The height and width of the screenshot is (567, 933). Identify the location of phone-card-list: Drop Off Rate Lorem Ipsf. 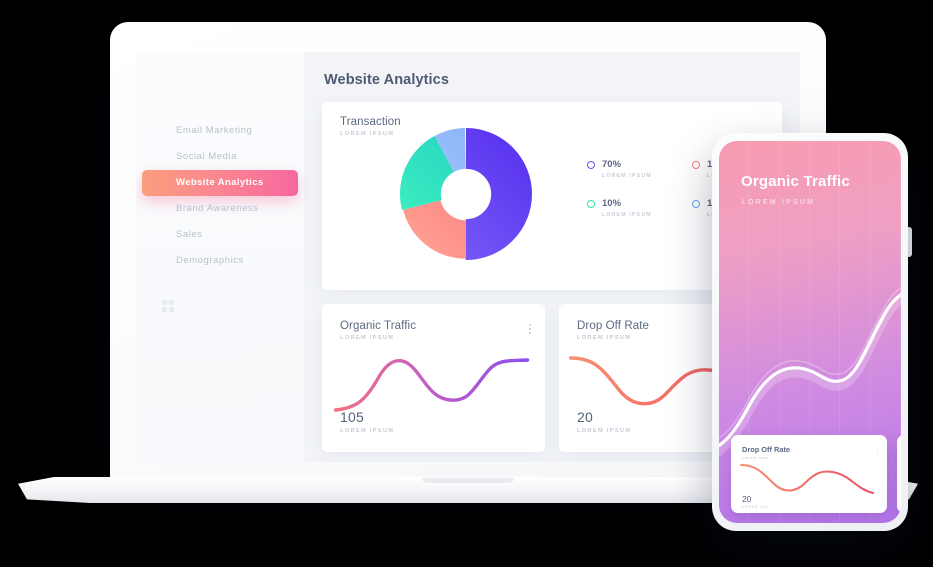
(816, 474).